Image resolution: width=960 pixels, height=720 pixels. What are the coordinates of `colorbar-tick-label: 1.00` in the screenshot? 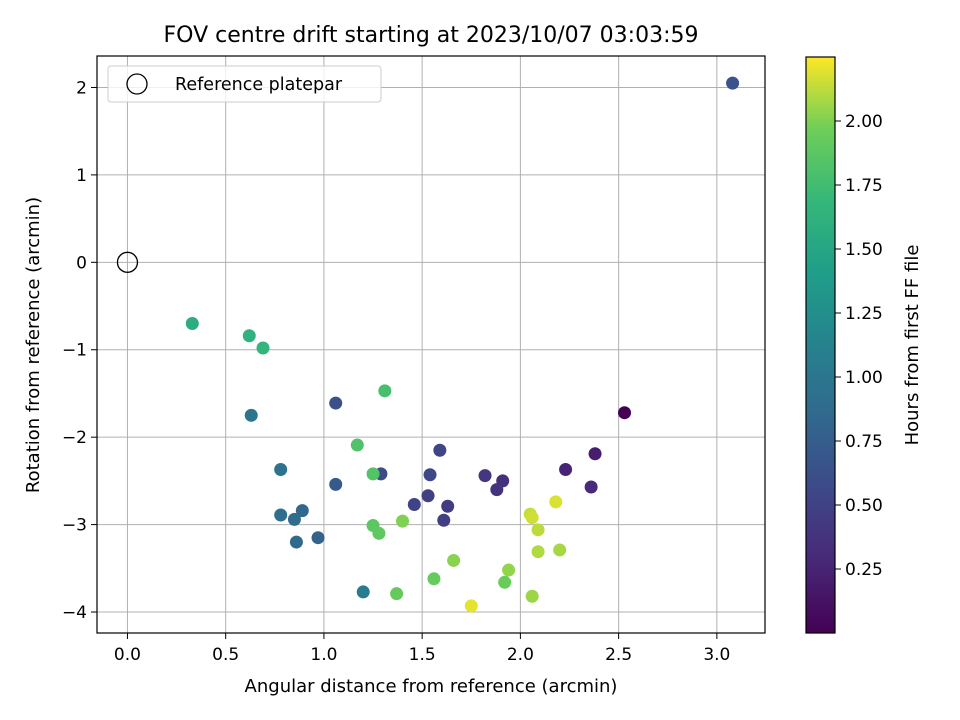 It's located at (864, 378).